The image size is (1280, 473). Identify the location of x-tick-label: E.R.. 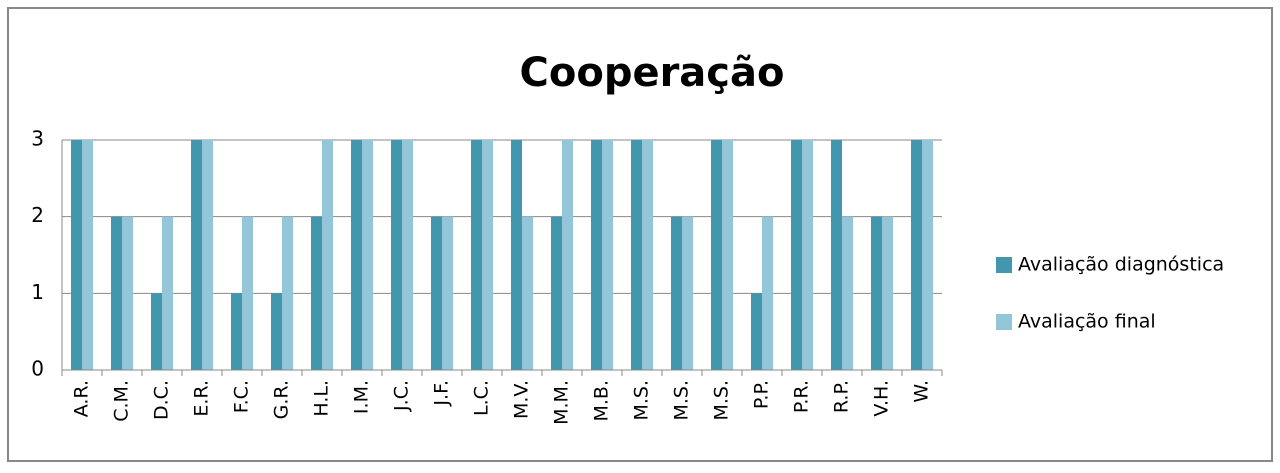
(202, 398).